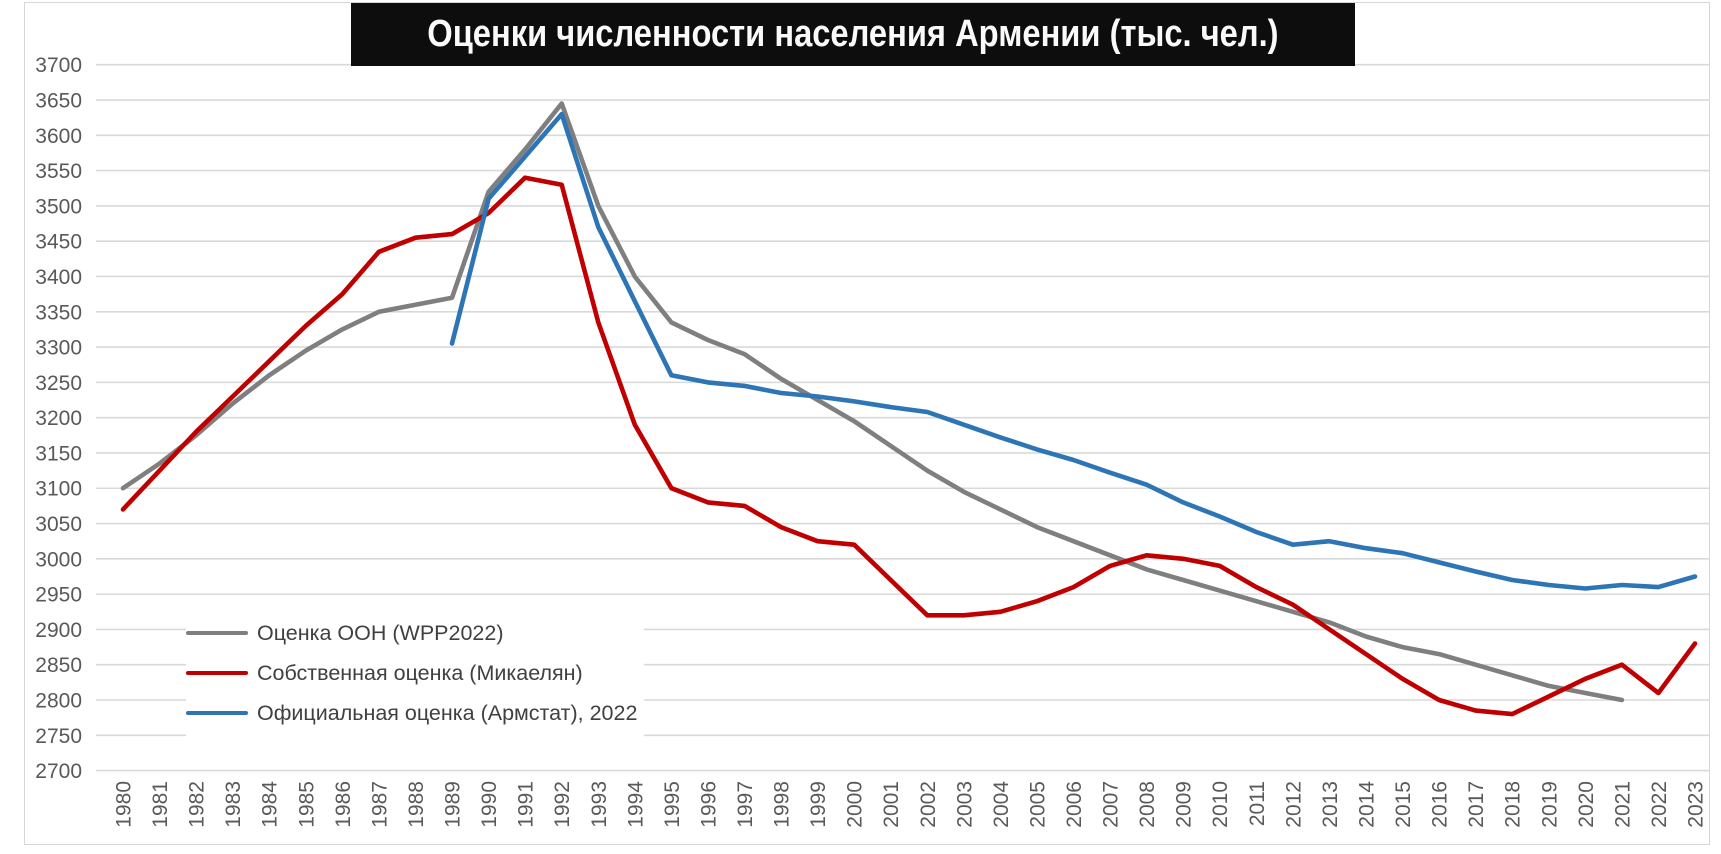 The width and height of the screenshot is (1721, 854). What do you see at coordinates (708, 804) in the screenshot?
I see `x-axis-label-1996: 1996` at bounding box center [708, 804].